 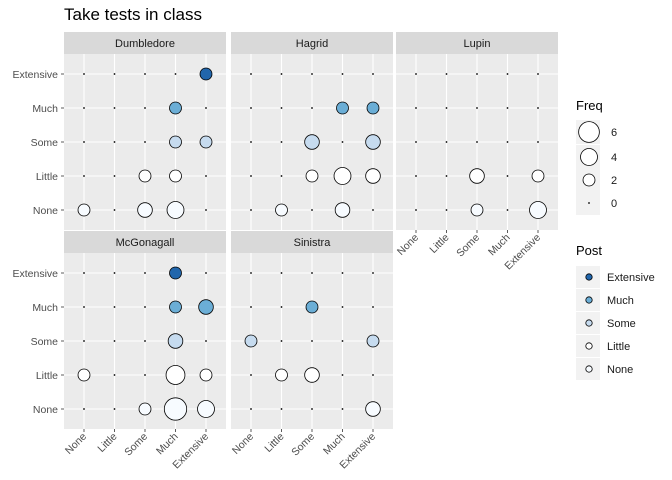 What do you see at coordinates (618, 347) in the screenshot?
I see `legend-color-label: Little` at bounding box center [618, 347].